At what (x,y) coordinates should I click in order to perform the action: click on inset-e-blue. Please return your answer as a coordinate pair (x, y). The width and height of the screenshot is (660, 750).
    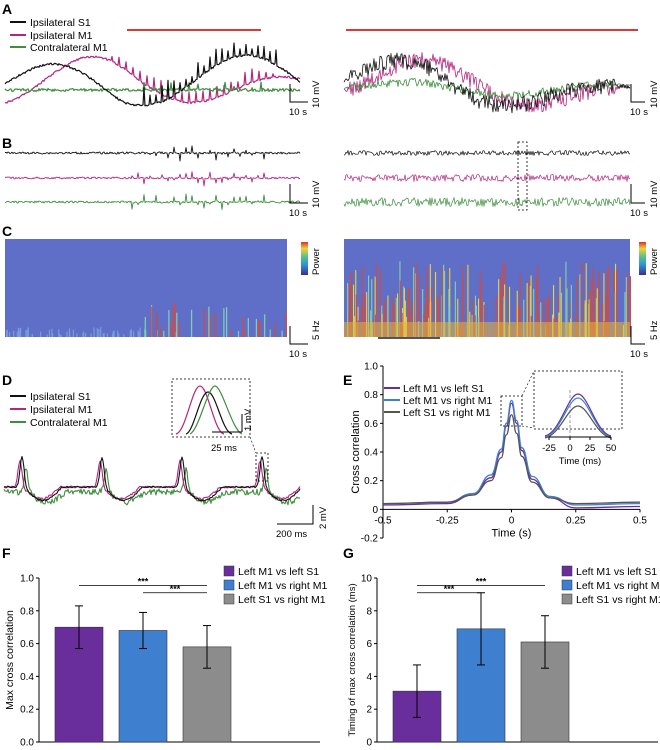
    Looking at the image, I should click on (578, 417).